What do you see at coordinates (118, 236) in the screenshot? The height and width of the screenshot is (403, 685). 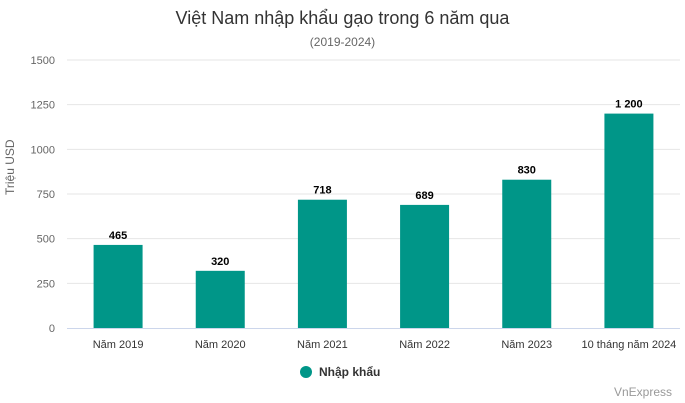 I see `data-label: 465` at bounding box center [118, 236].